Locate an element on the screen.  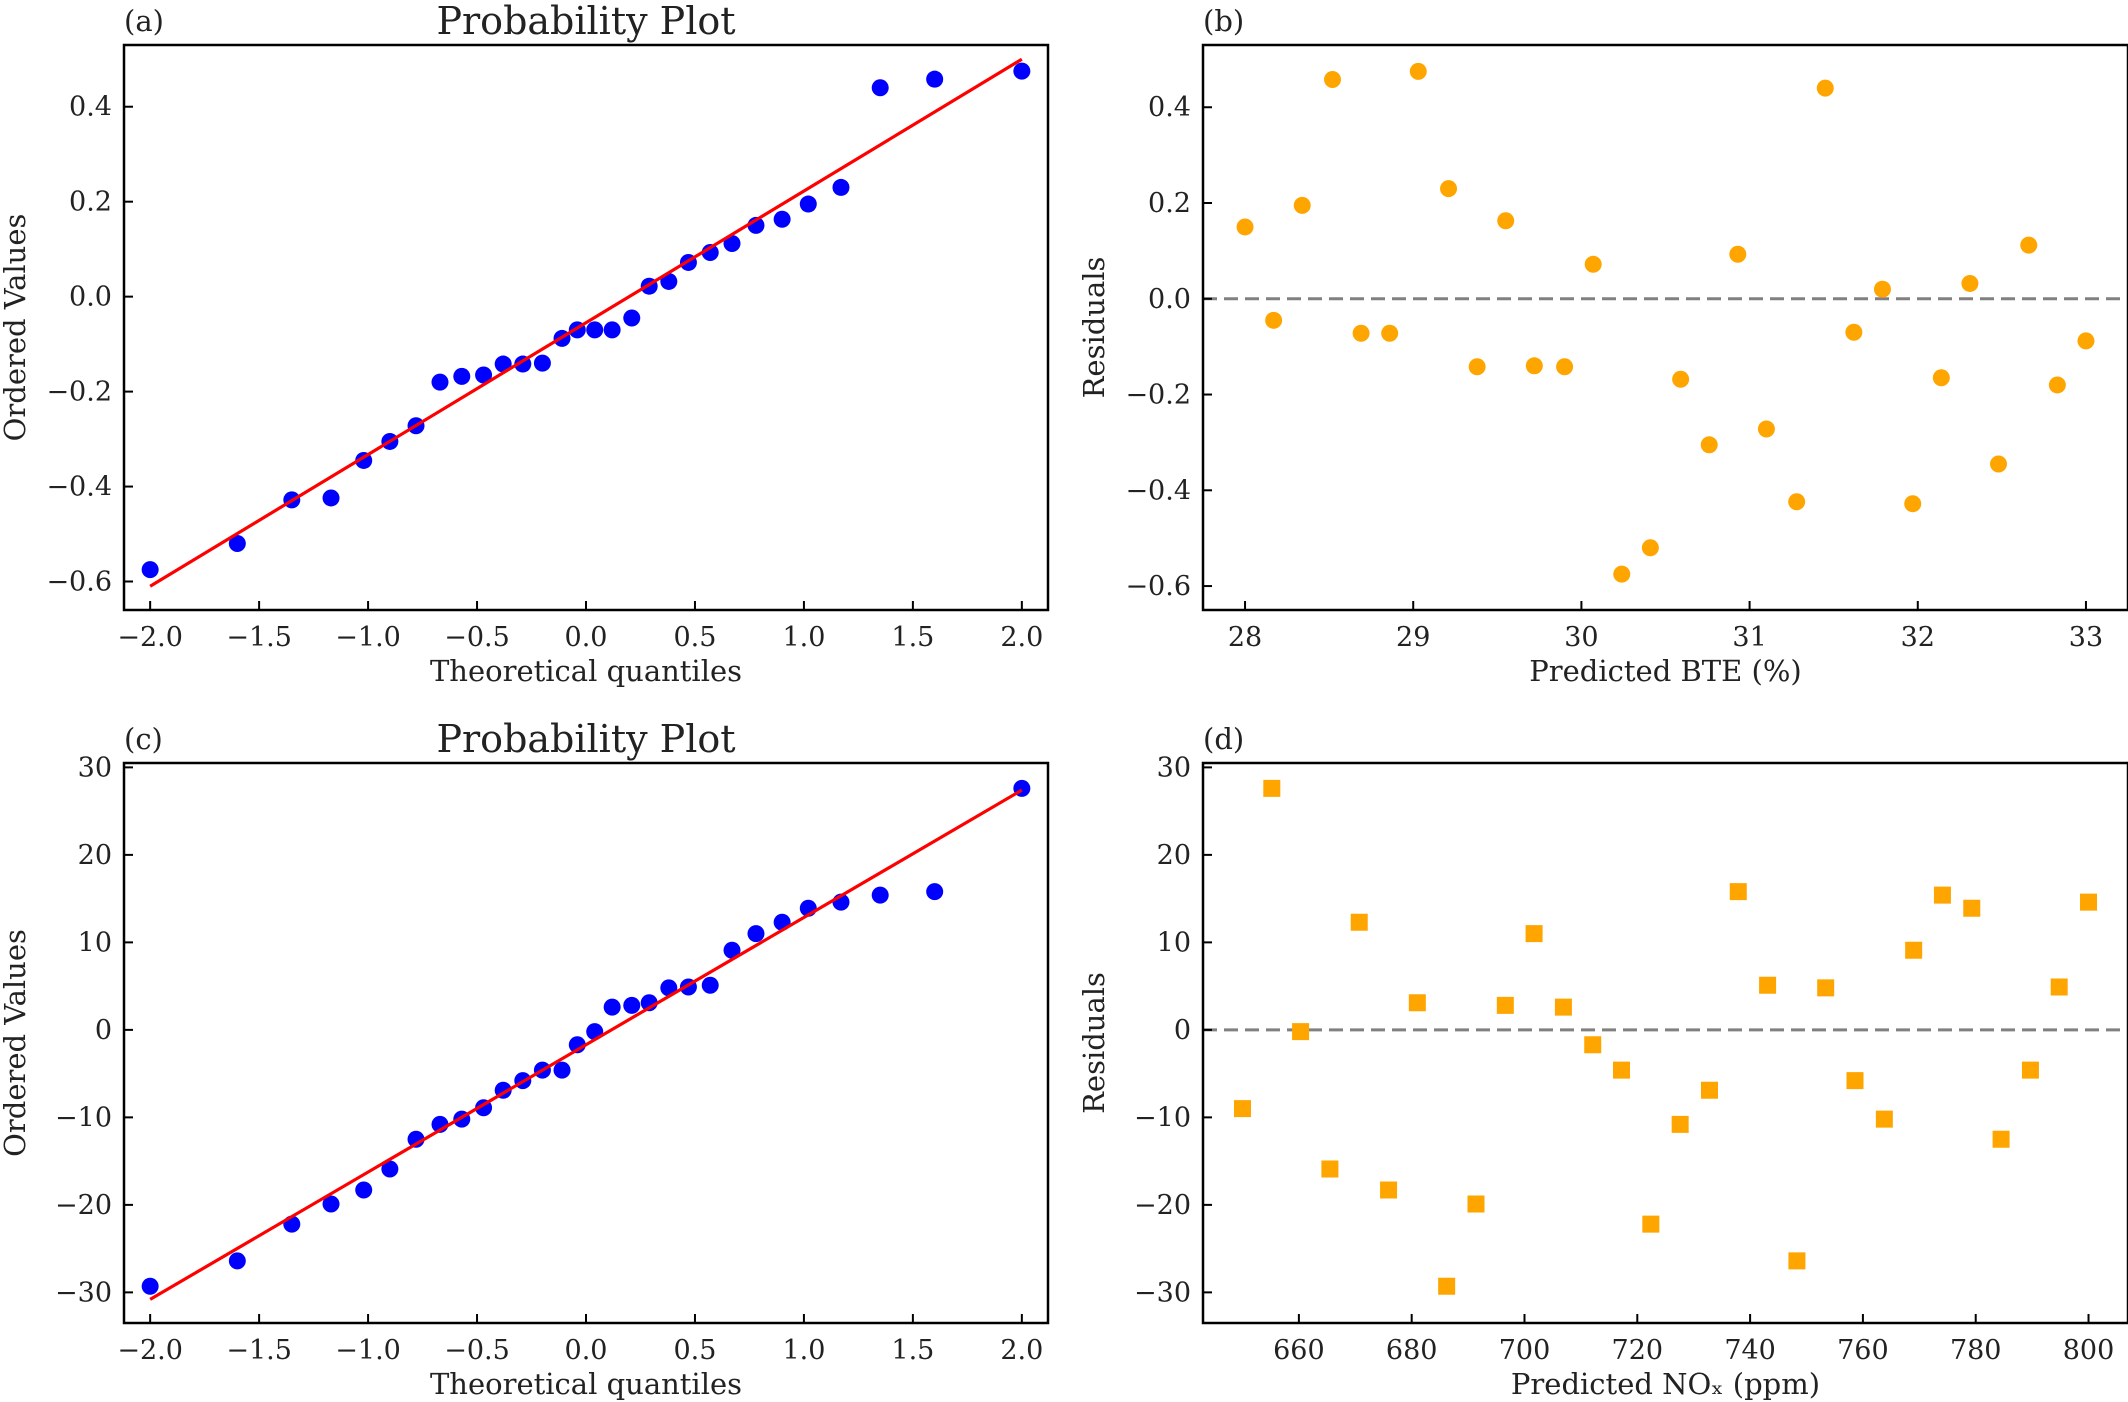
panel-letter: (c) is located at coordinates (143, 739).